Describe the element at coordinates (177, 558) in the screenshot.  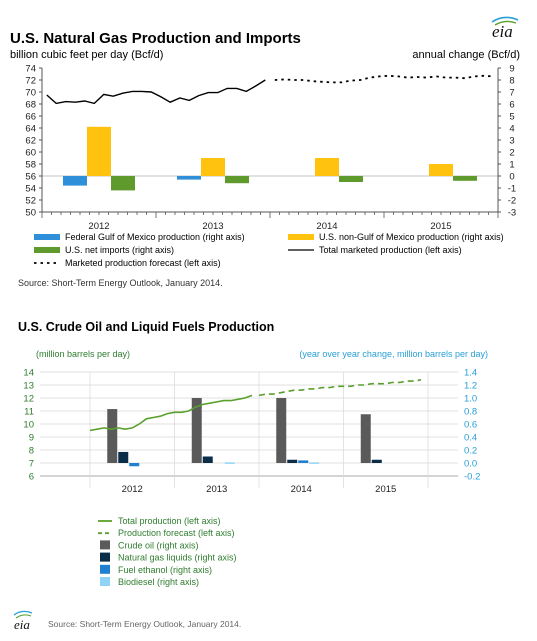
I see `chart2-legend-label: Natural gas liquids (right axis)` at that location.